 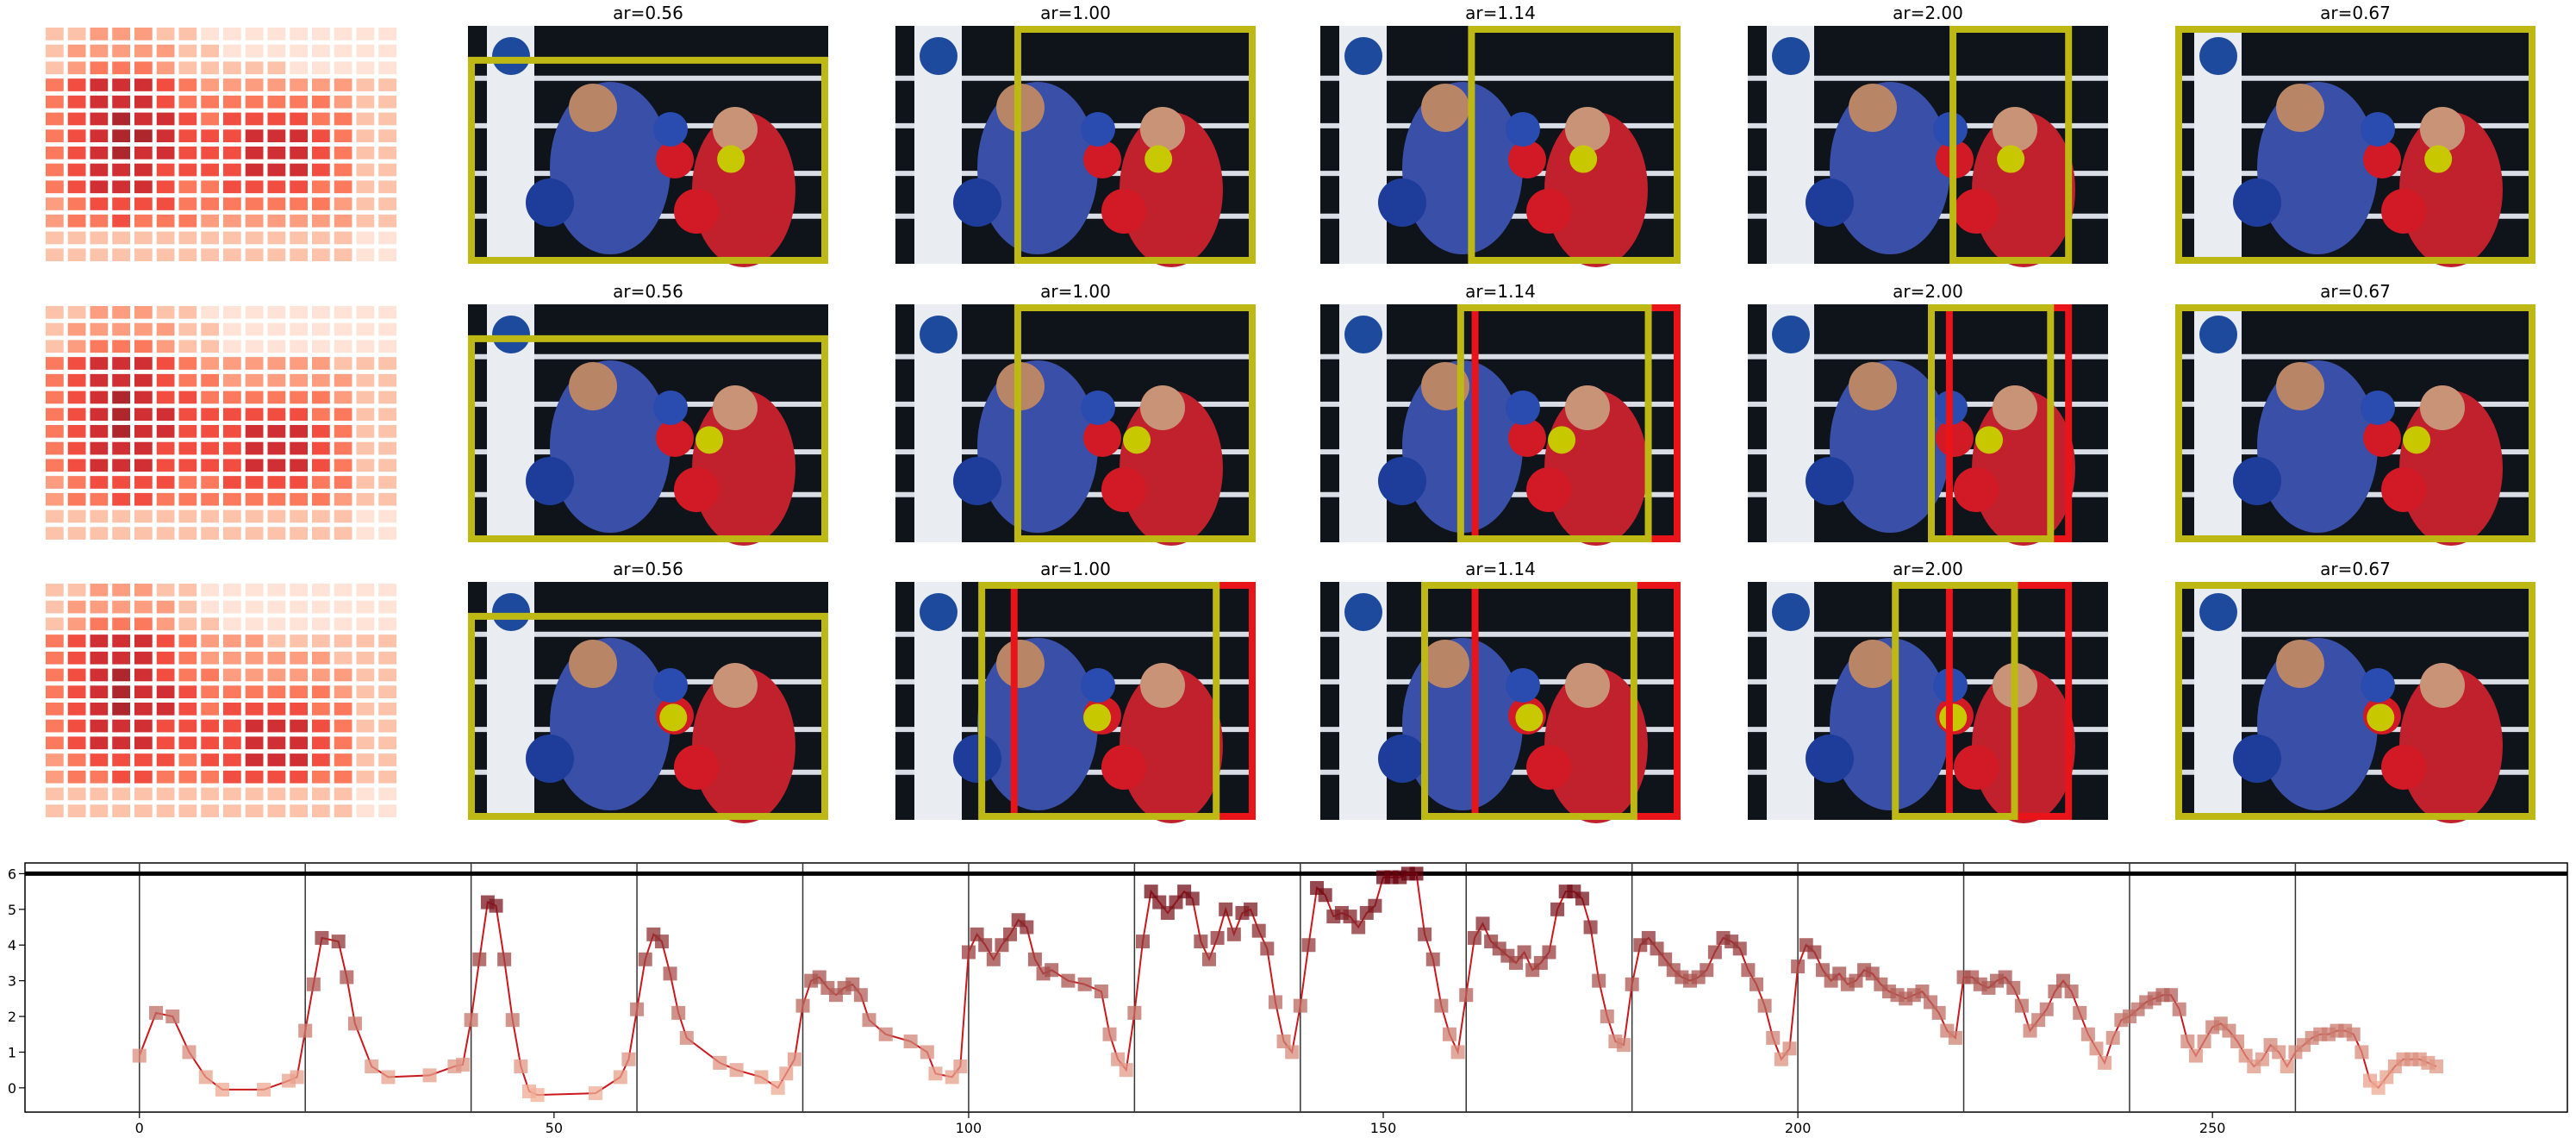 I want to click on yellow-box, so click(x=2355, y=423).